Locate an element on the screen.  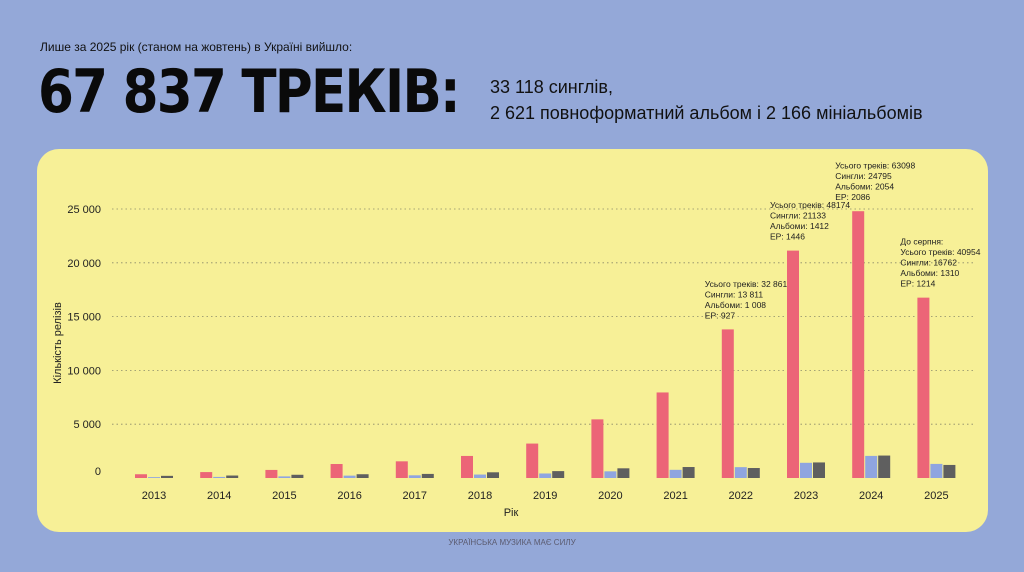
x-tick-label: 2018 is located at coordinates (480, 496).